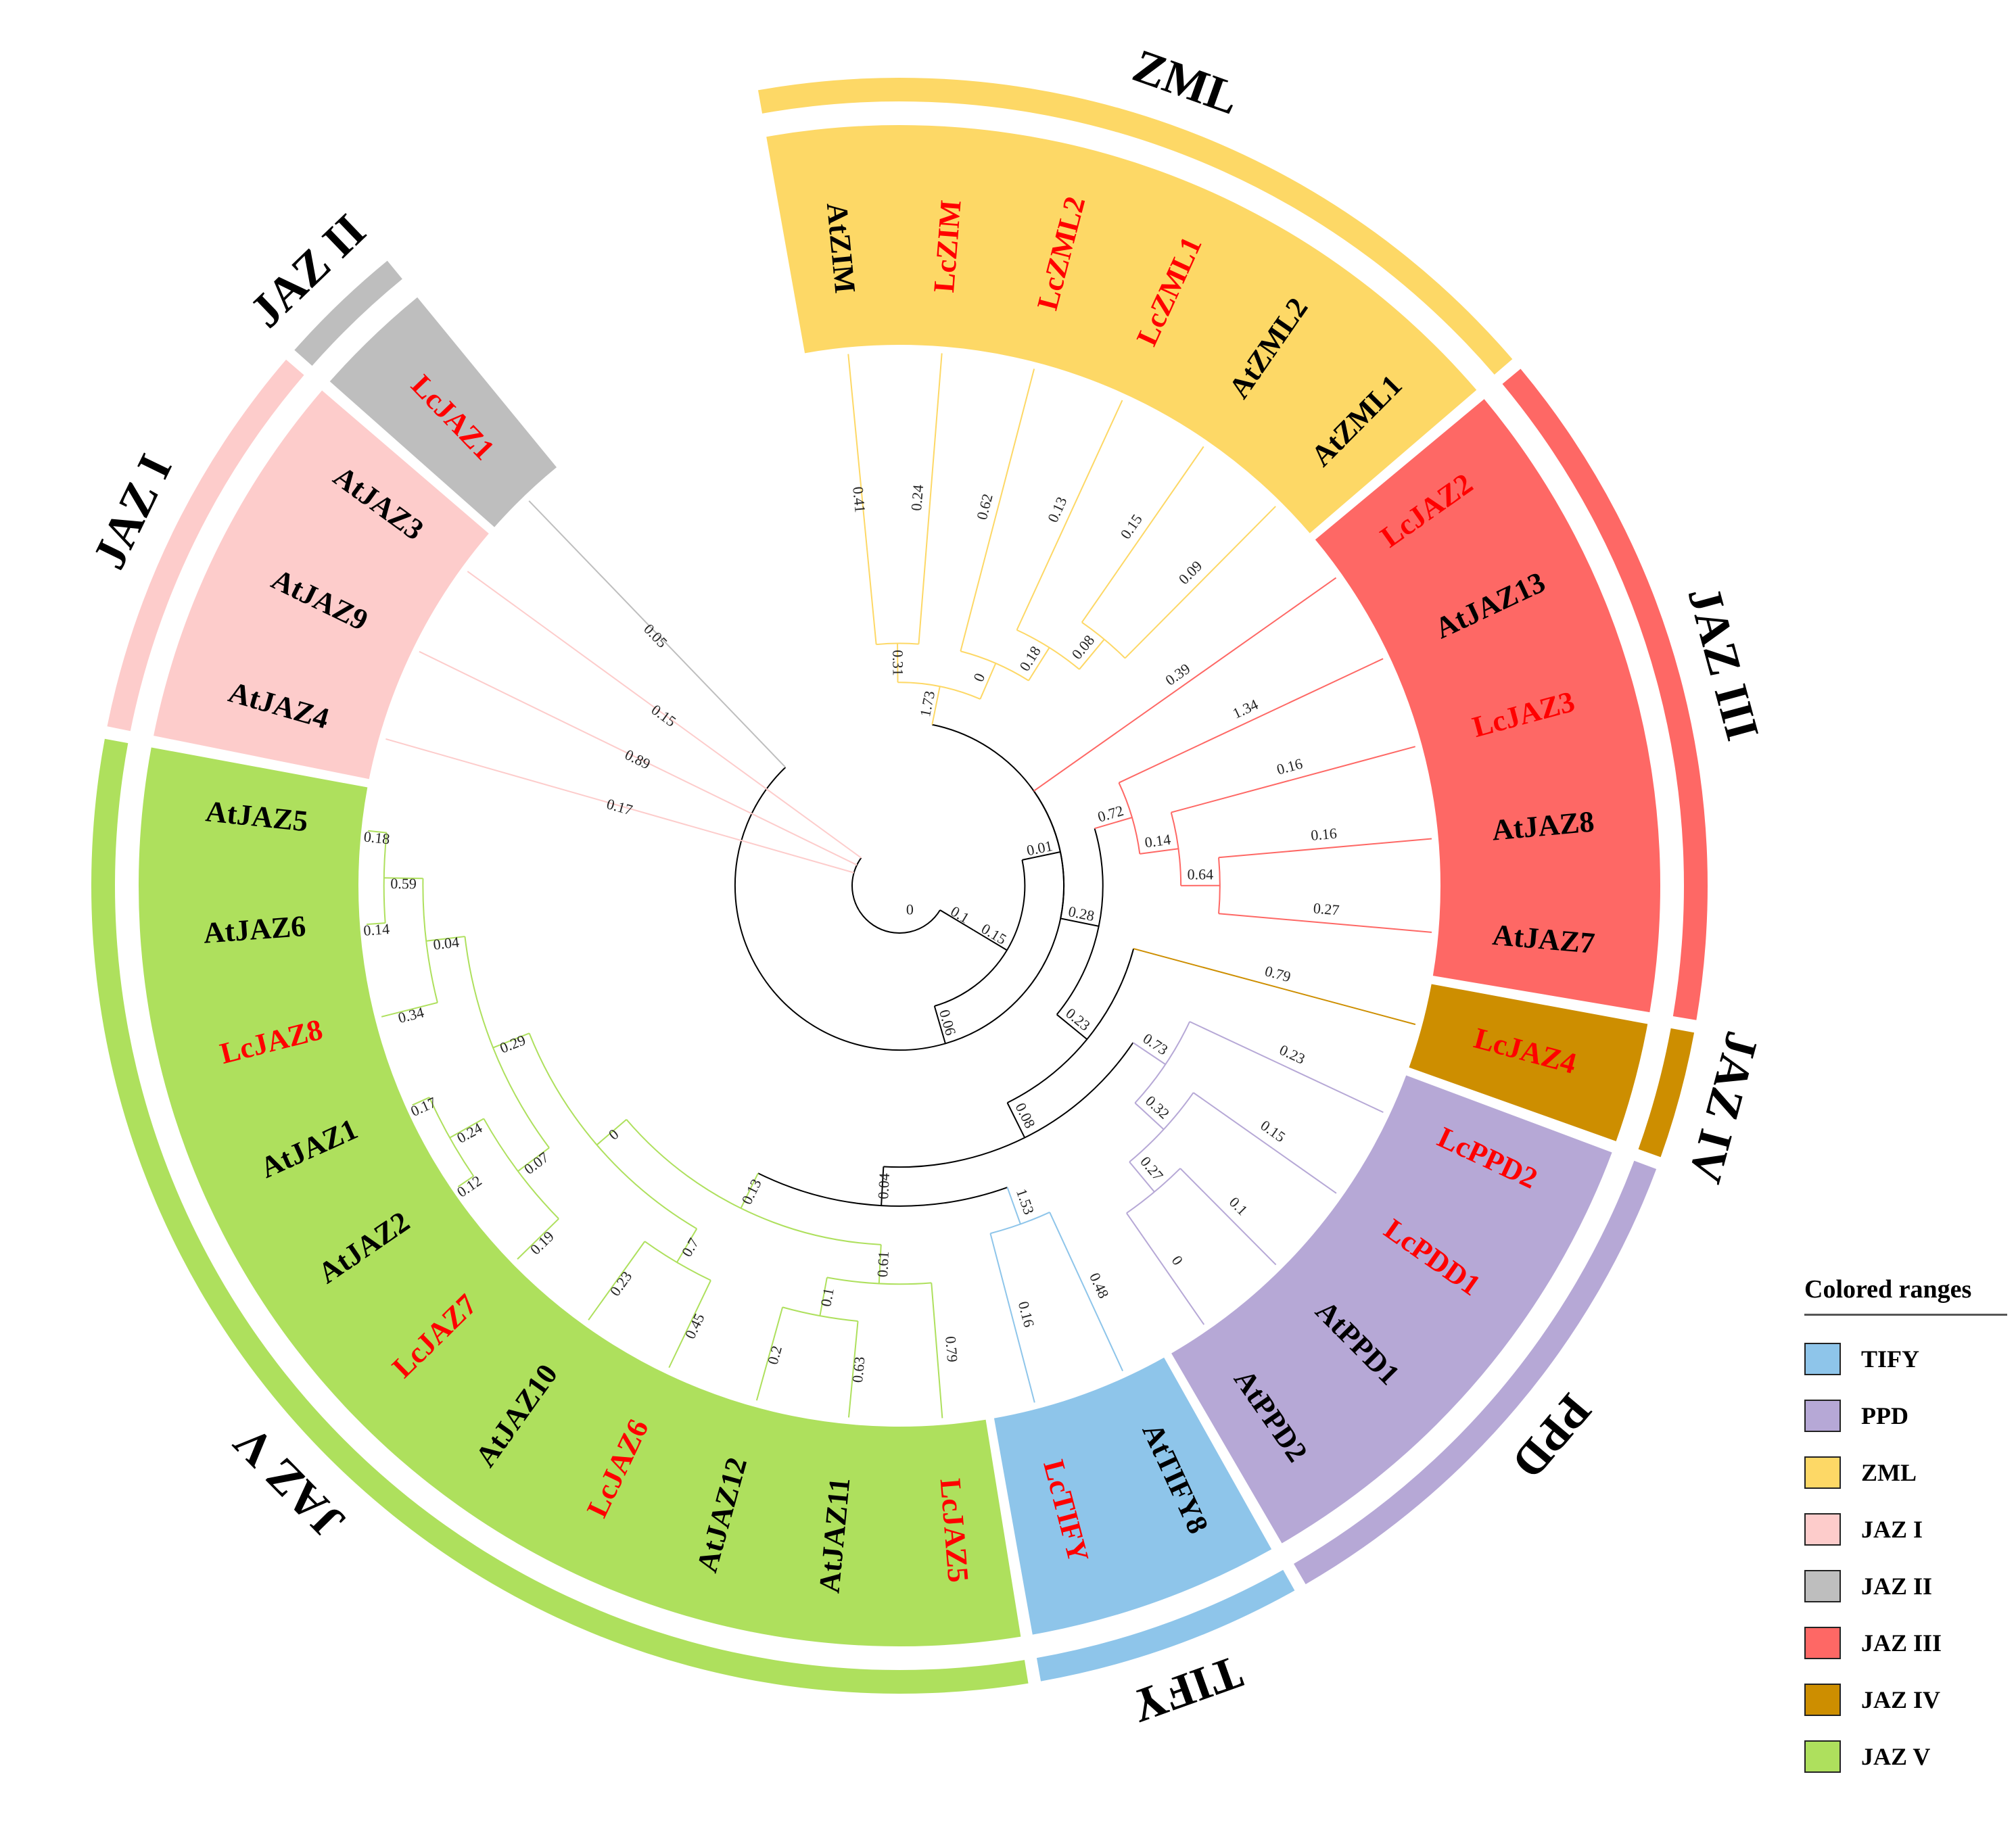  What do you see at coordinates (948, 1022) in the screenshot?
I see `branch-length-label: 0.06` at bounding box center [948, 1022].